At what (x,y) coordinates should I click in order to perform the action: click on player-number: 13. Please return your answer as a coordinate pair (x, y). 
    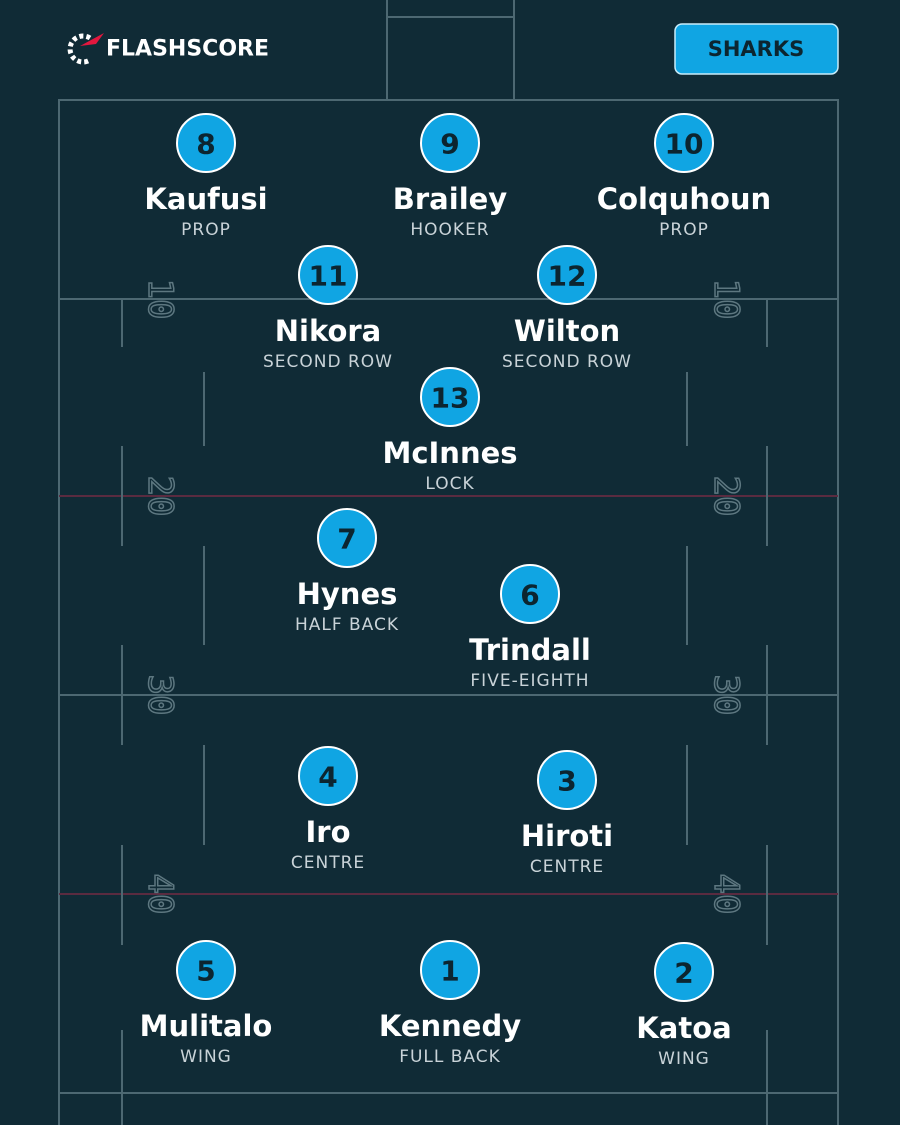
    Looking at the image, I should click on (450, 398).